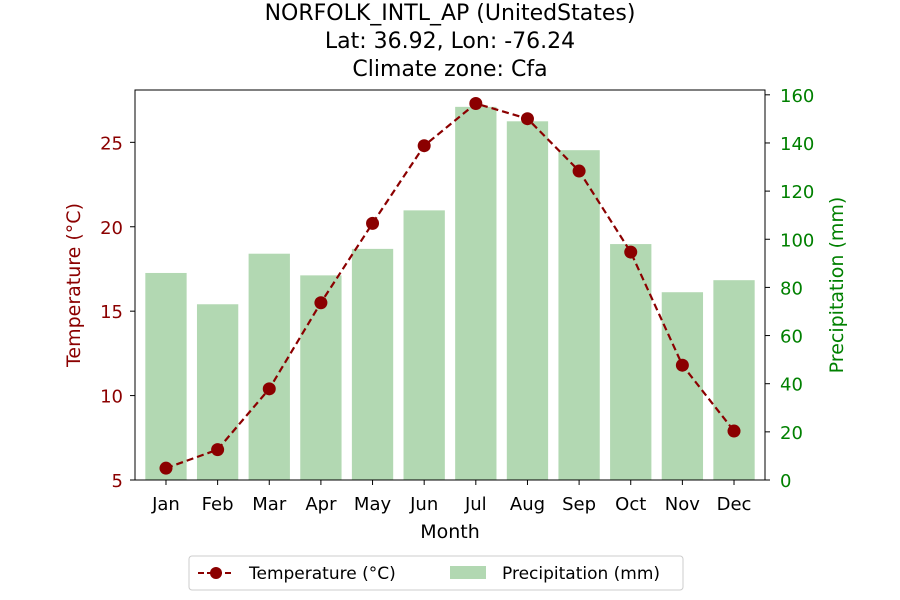 The width and height of the screenshot is (900, 600). What do you see at coordinates (423, 504) in the screenshot?
I see `x-tick-label: Jun` at bounding box center [423, 504].